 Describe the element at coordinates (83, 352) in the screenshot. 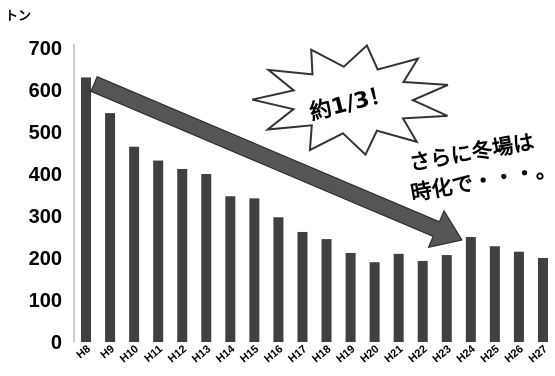

I see `x-tick-label: H8` at that location.